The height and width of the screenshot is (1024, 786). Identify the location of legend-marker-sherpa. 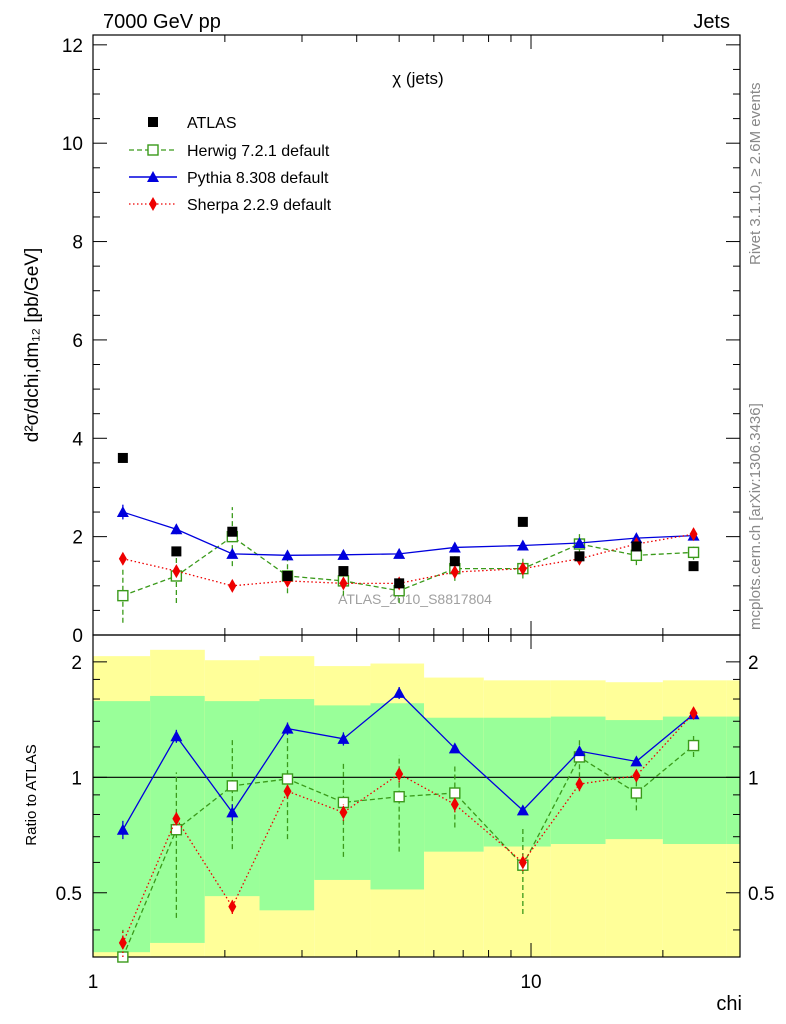
(153, 204).